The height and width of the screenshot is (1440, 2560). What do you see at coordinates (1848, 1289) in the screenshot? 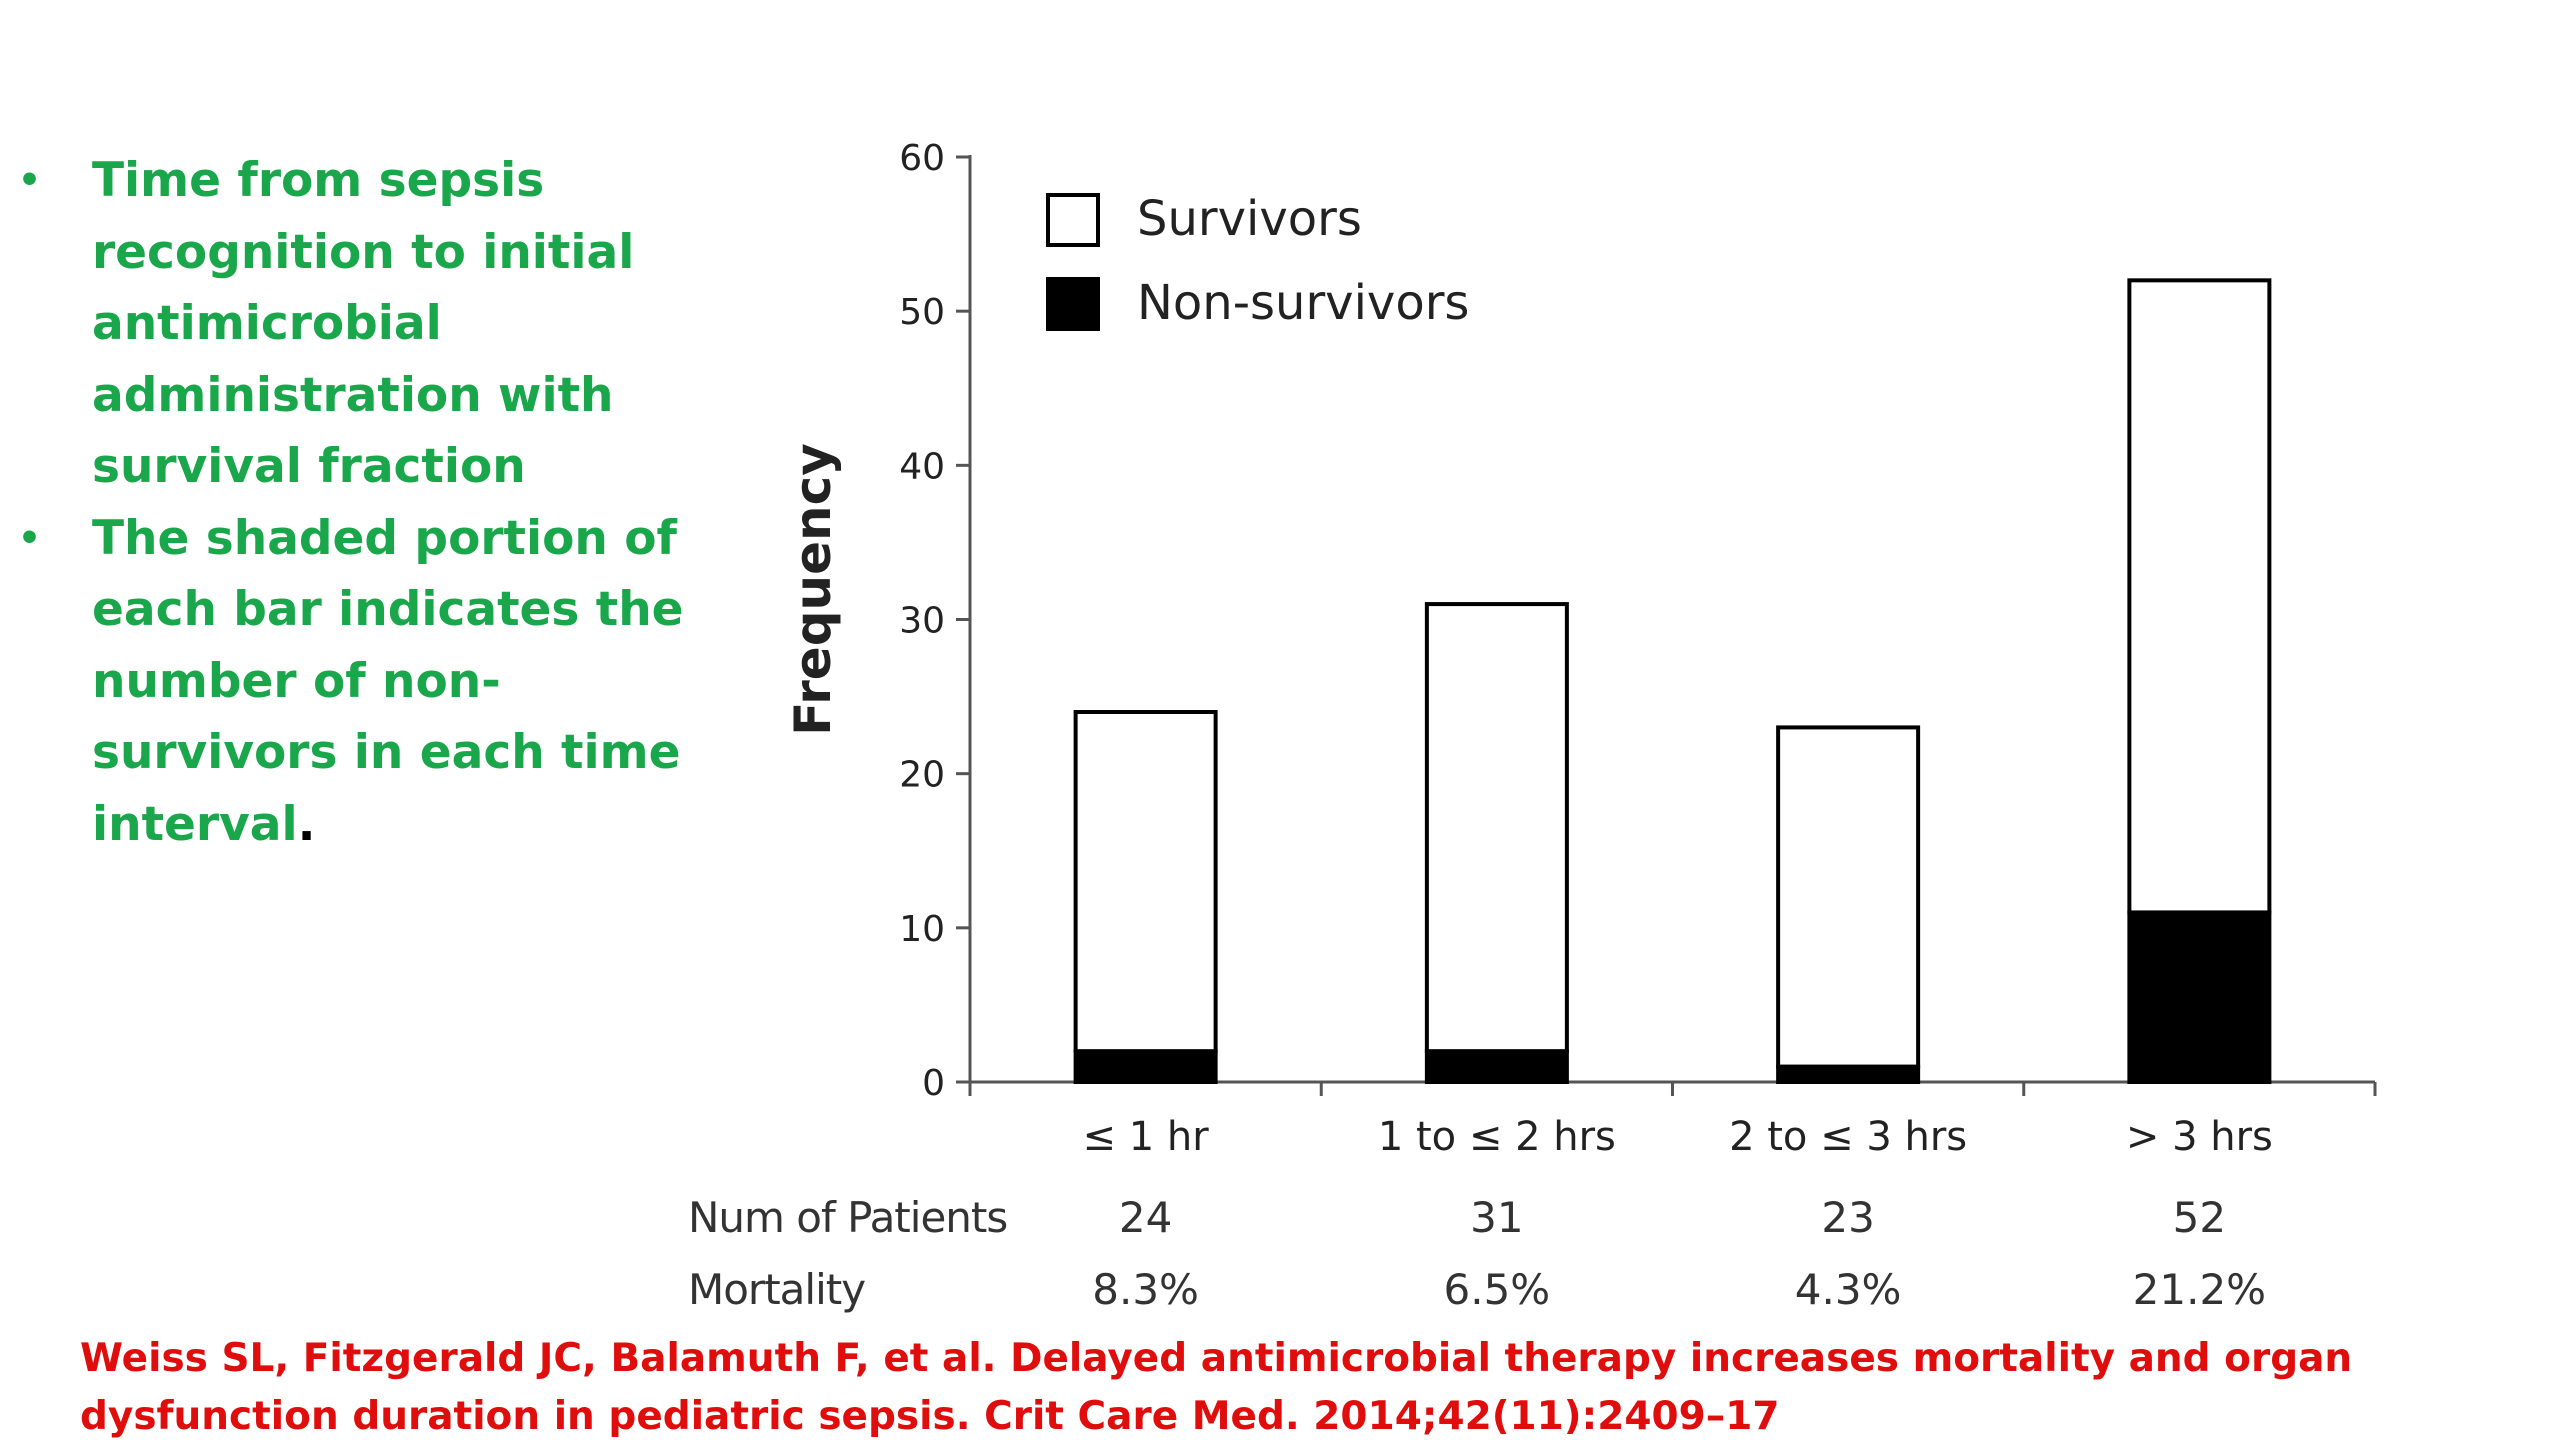
I see `table-cell: 4.3%` at bounding box center [1848, 1289].